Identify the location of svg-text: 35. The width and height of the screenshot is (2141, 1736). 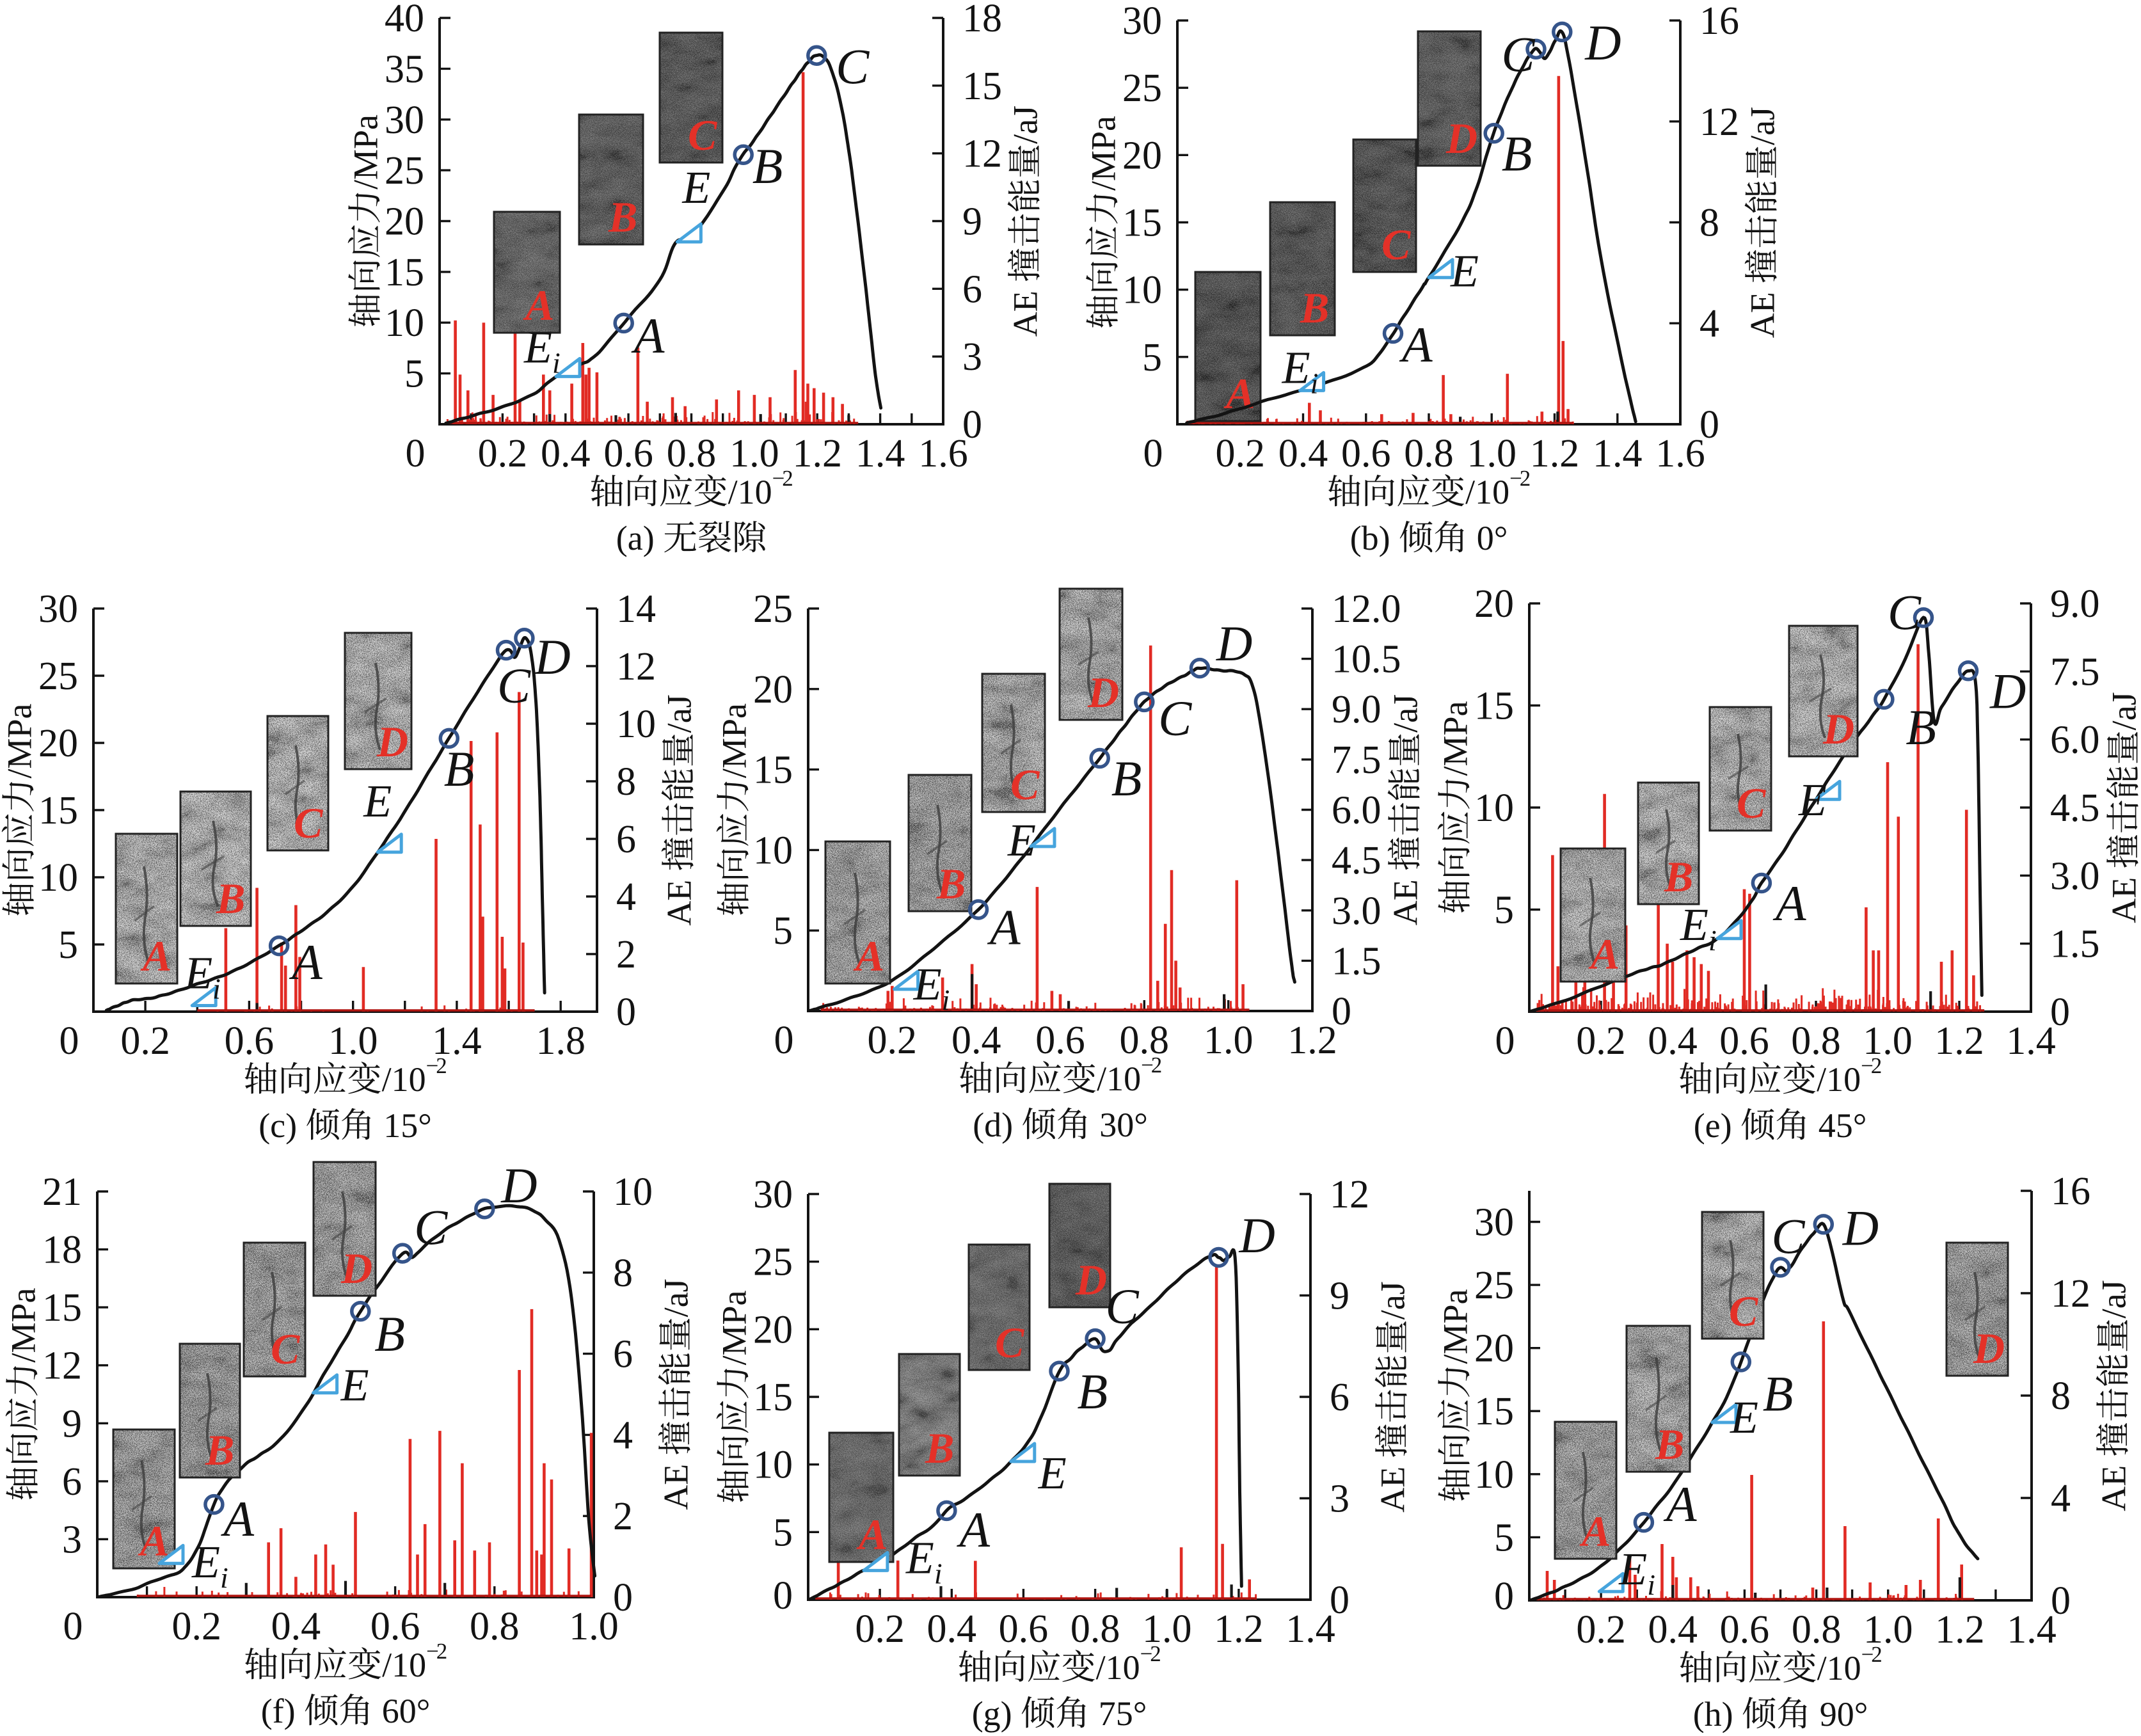
(404, 69).